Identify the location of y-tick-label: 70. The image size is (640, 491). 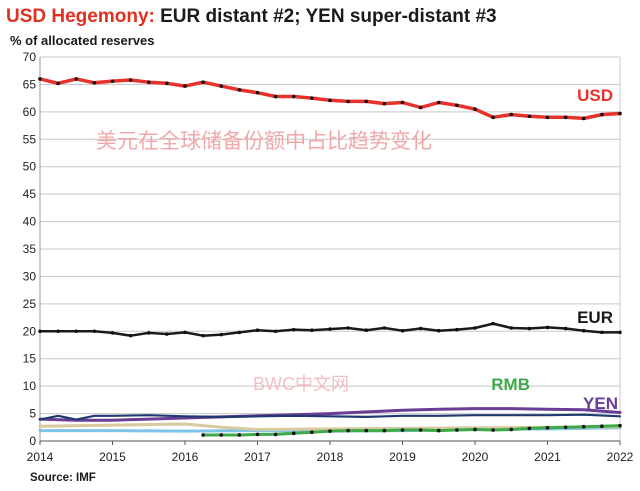
(30, 57).